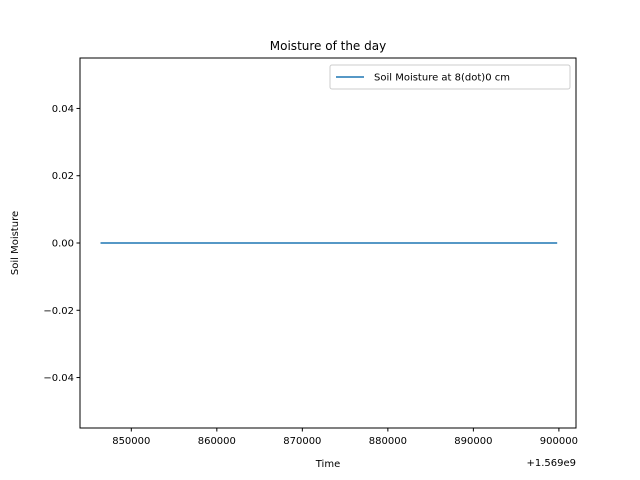 The height and width of the screenshot is (480, 640). I want to click on x-tick-label: 890000, so click(473, 441).